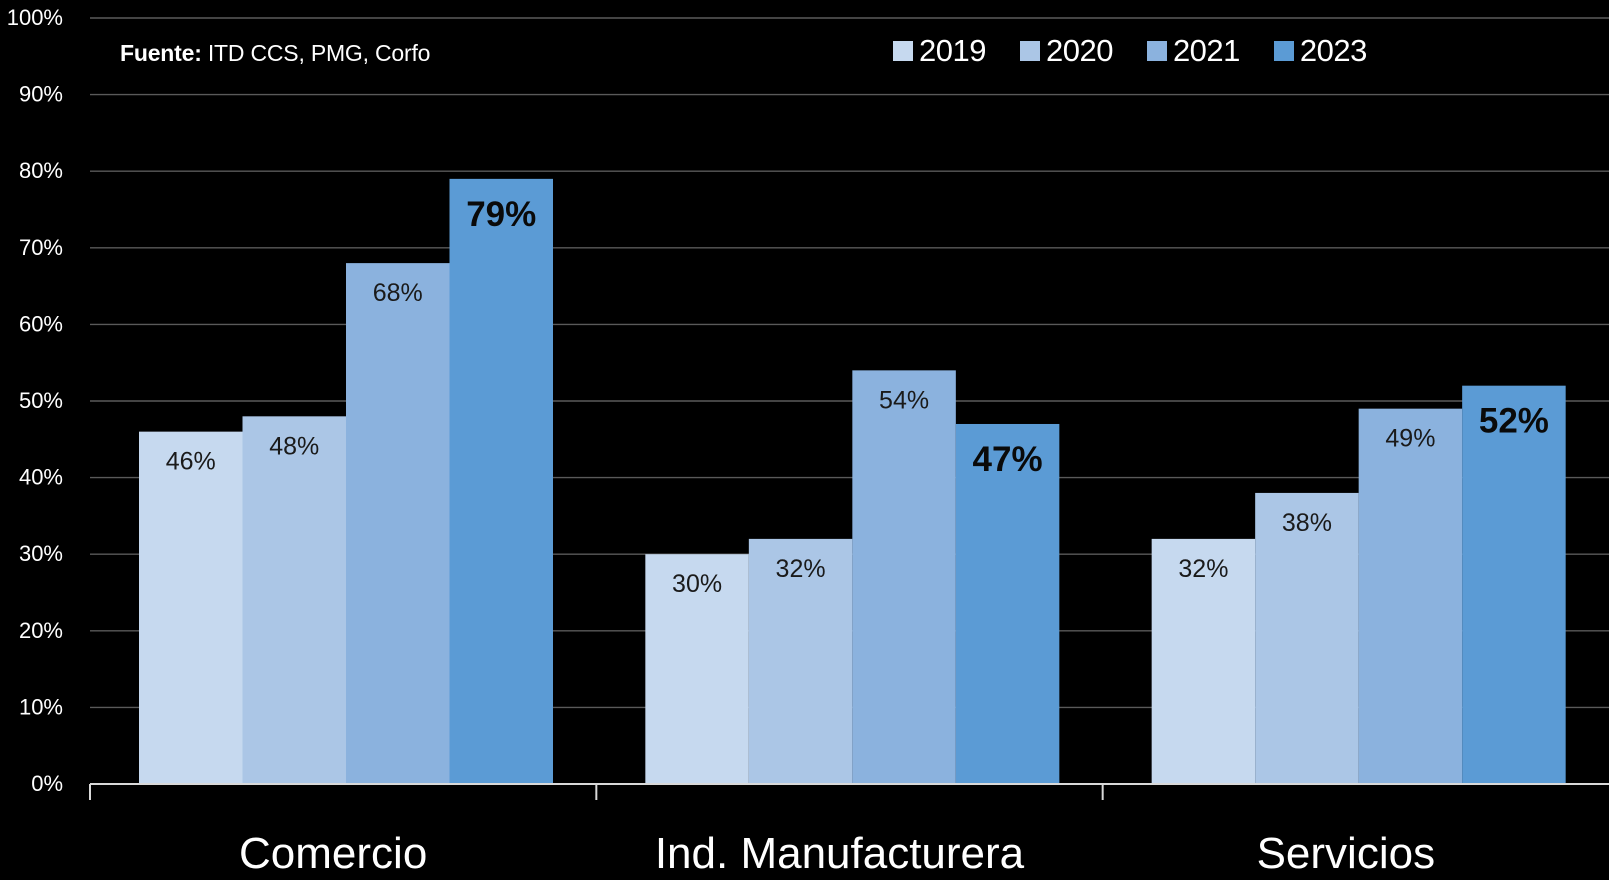 This screenshot has height=880, width=1609. What do you see at coordinates (1029, 51) in the screenshot?
I see `legend-swatch-2020` at bounding box center [1029, 51].